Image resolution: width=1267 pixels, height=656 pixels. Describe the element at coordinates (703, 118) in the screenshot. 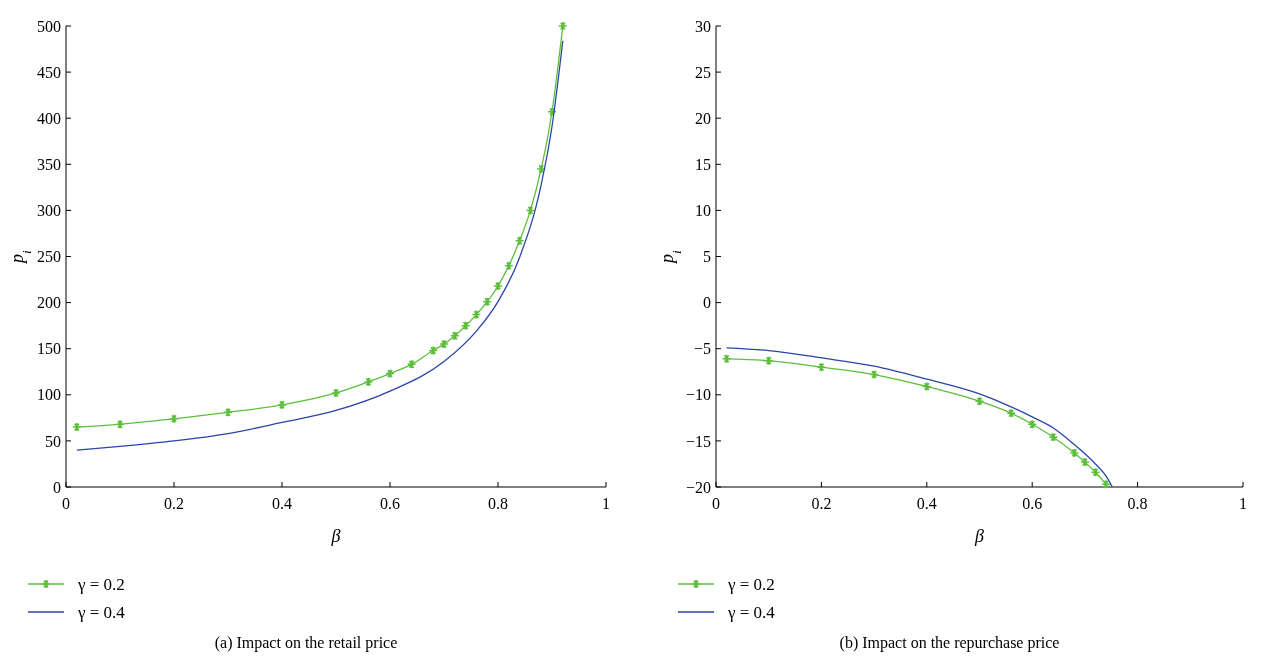

I see `y-tick-label: 20` at that location.